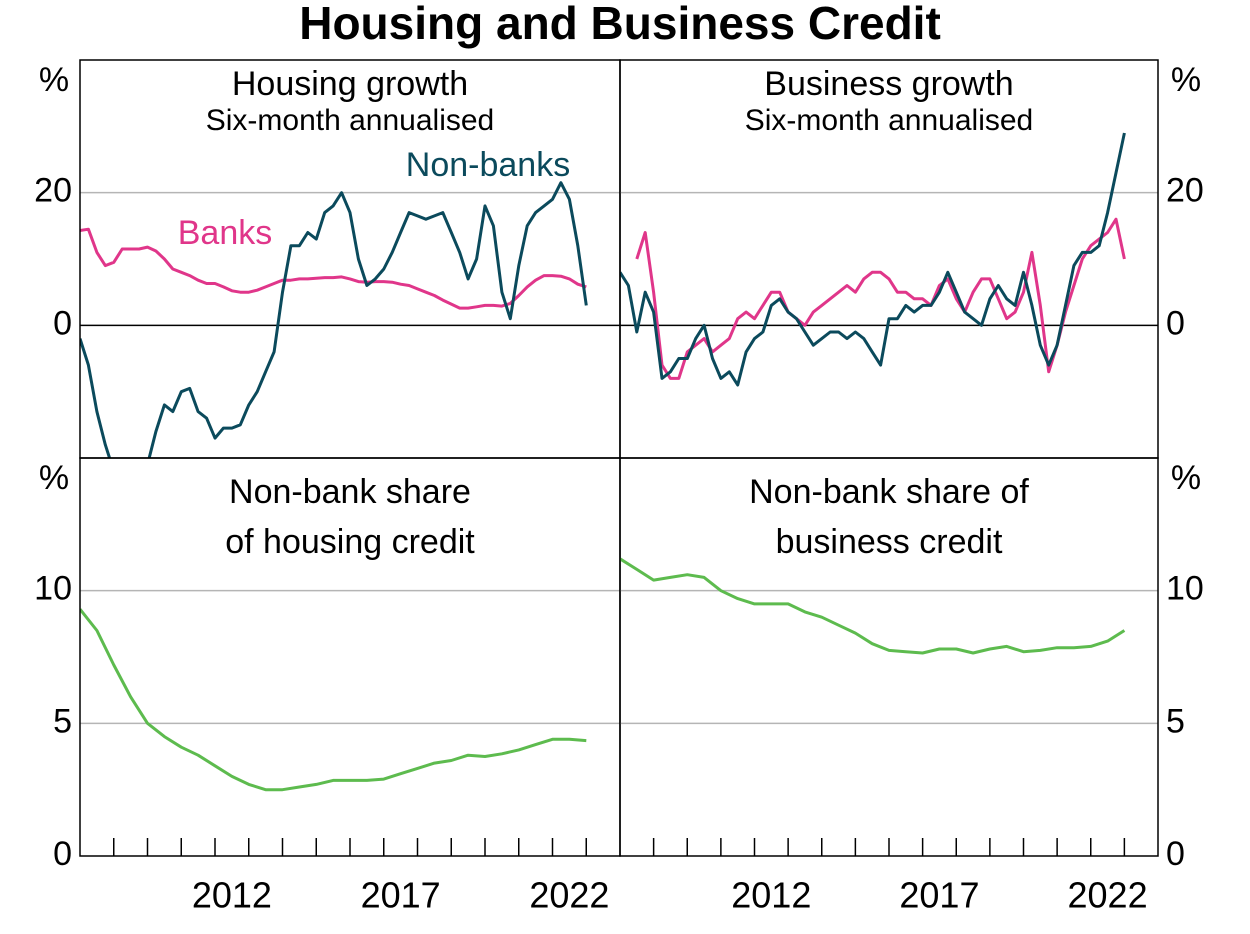 The height and width of the screenshot is (934, 1250). I want to click on panel-title: of housing credit, so click(350, 542).